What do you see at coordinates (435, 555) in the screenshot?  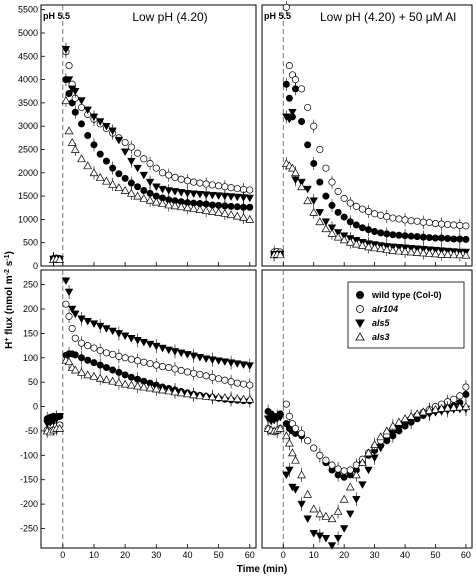 I see `x-tick-label: 50` at bounding box center [435, 555].